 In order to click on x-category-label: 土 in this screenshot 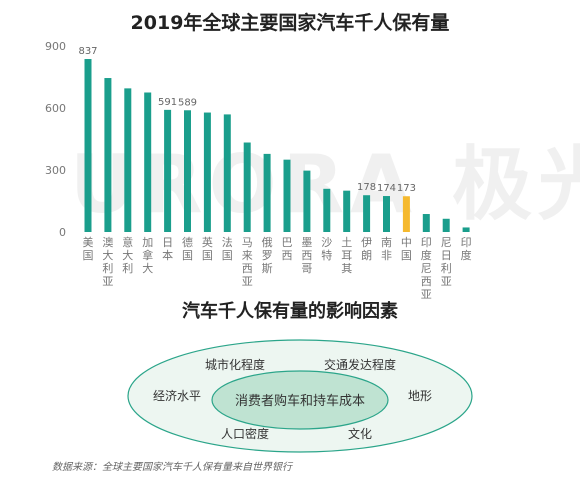, I will do `click(346, 242)`.